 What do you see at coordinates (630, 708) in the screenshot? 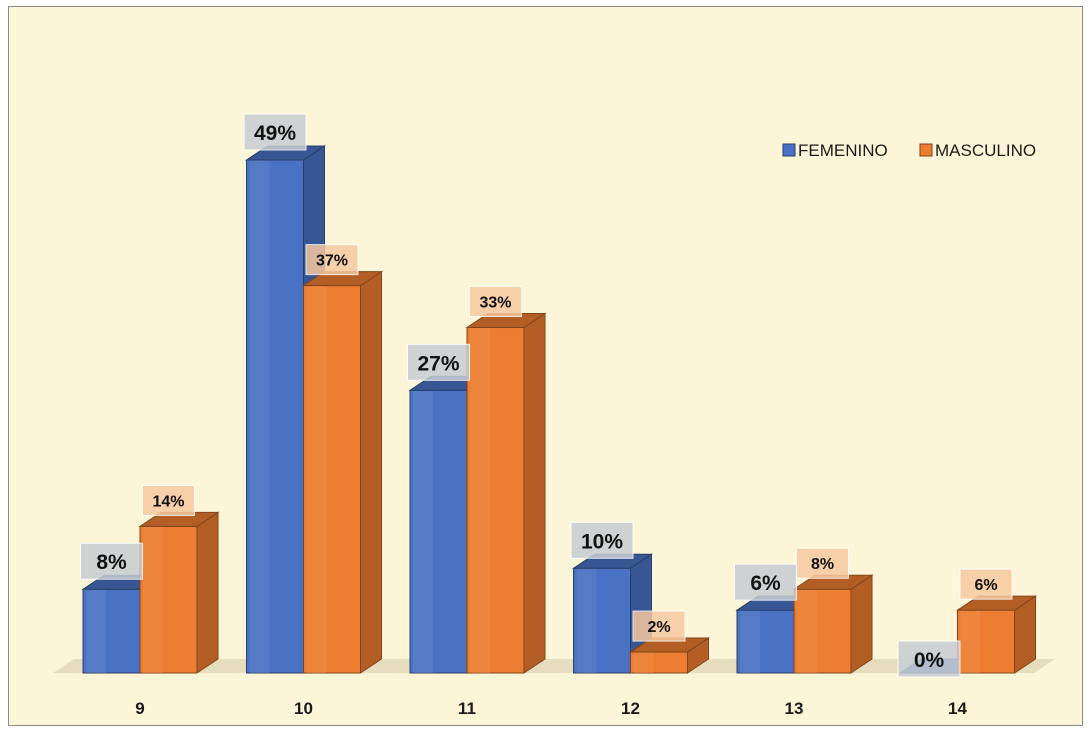
I see `x-tick-12: 12` at bounding box center [630, 708].